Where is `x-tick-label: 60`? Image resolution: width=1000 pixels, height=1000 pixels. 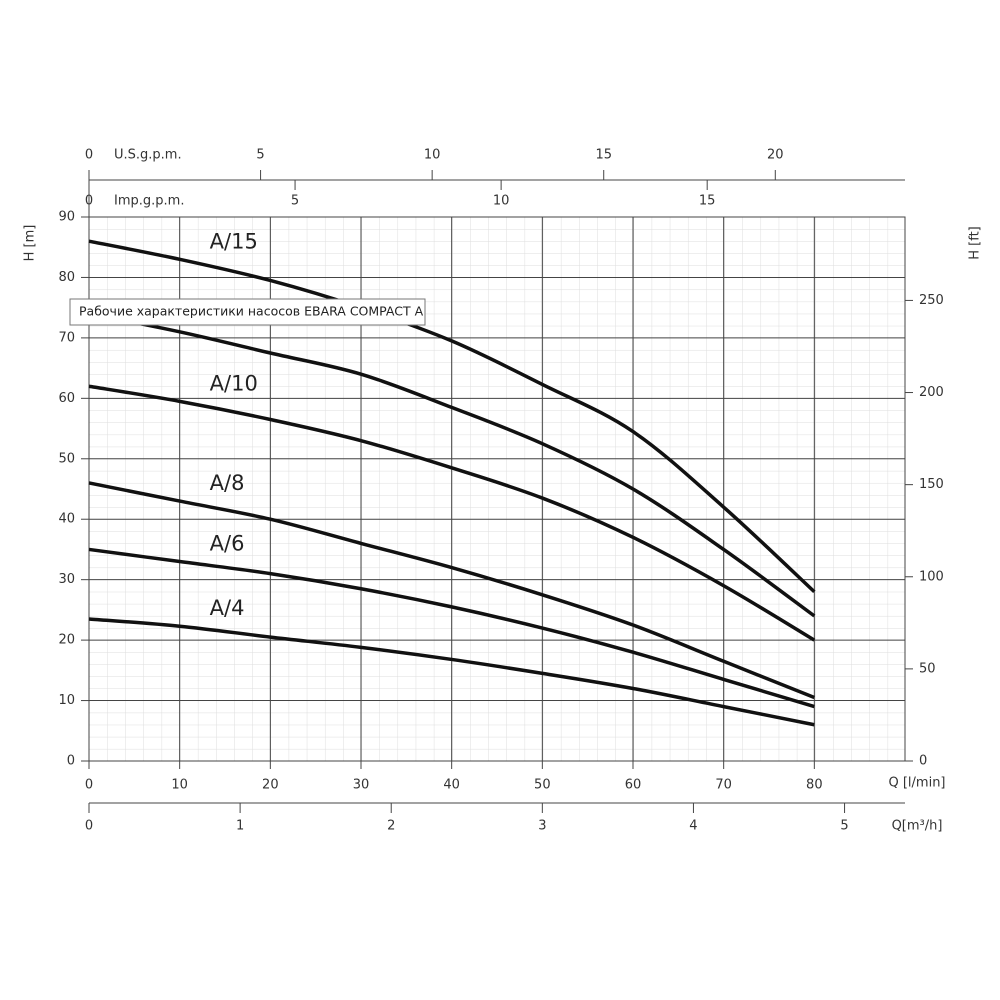
x-tick-label: 60 is located at coordinates (633, 785).